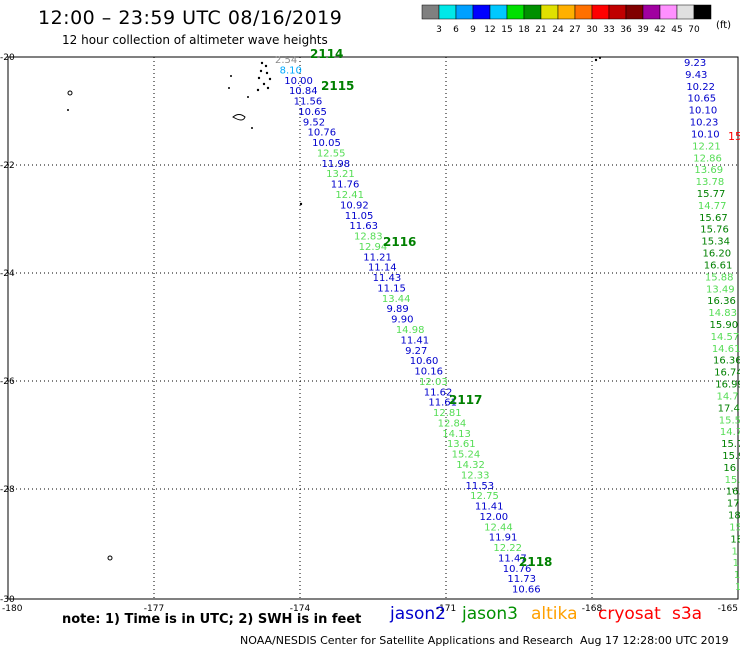 This screenshot has width=740, height=650. Describe the element at coordinates (373, 247) in the screenshot. I see `wave-height-value: 12.94` at that location.